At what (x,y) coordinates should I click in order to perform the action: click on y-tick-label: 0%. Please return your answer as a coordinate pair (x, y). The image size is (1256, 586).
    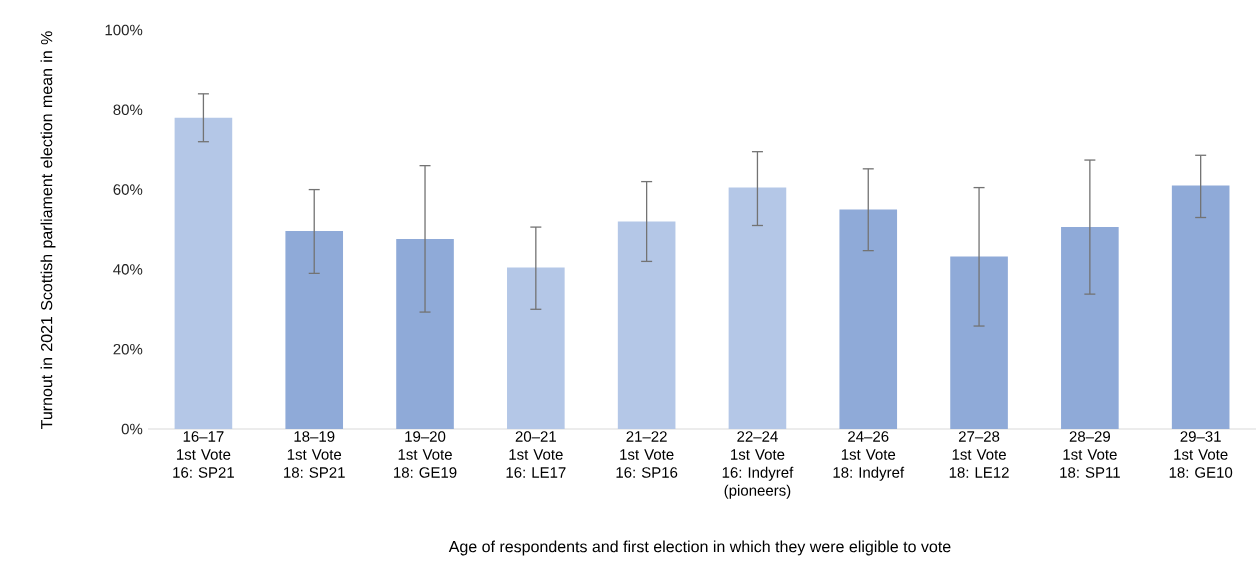
    Looking at the image, I should click on (132, 429).